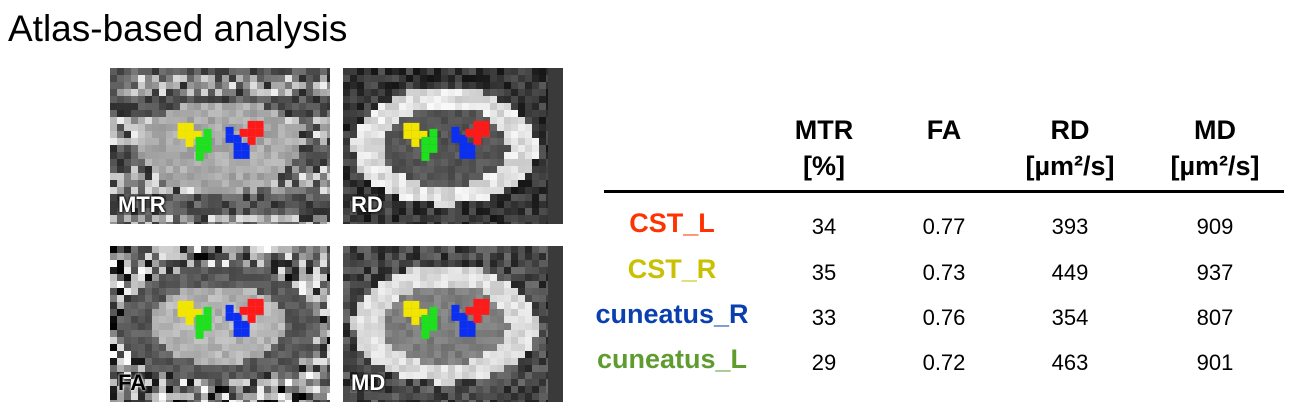  I want to click on header-fa: FA, so click(944, 130).